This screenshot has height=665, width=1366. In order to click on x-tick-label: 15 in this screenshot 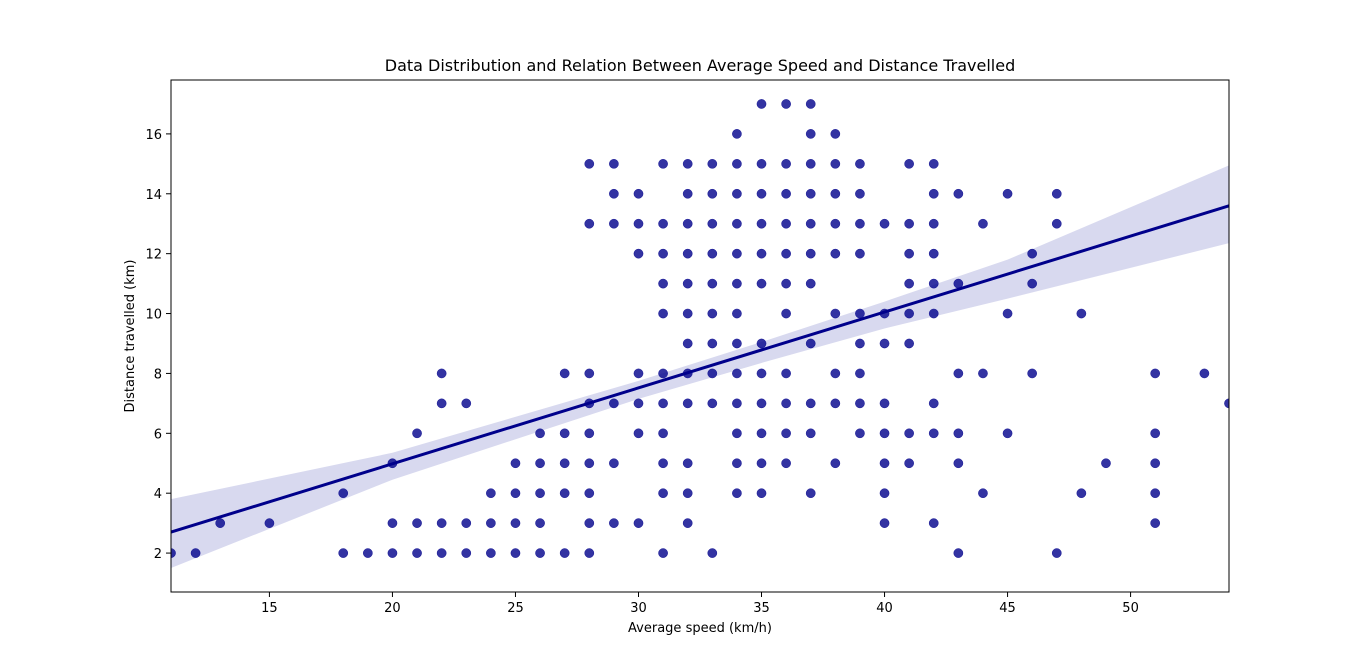, I will do `click(269, 608)`.